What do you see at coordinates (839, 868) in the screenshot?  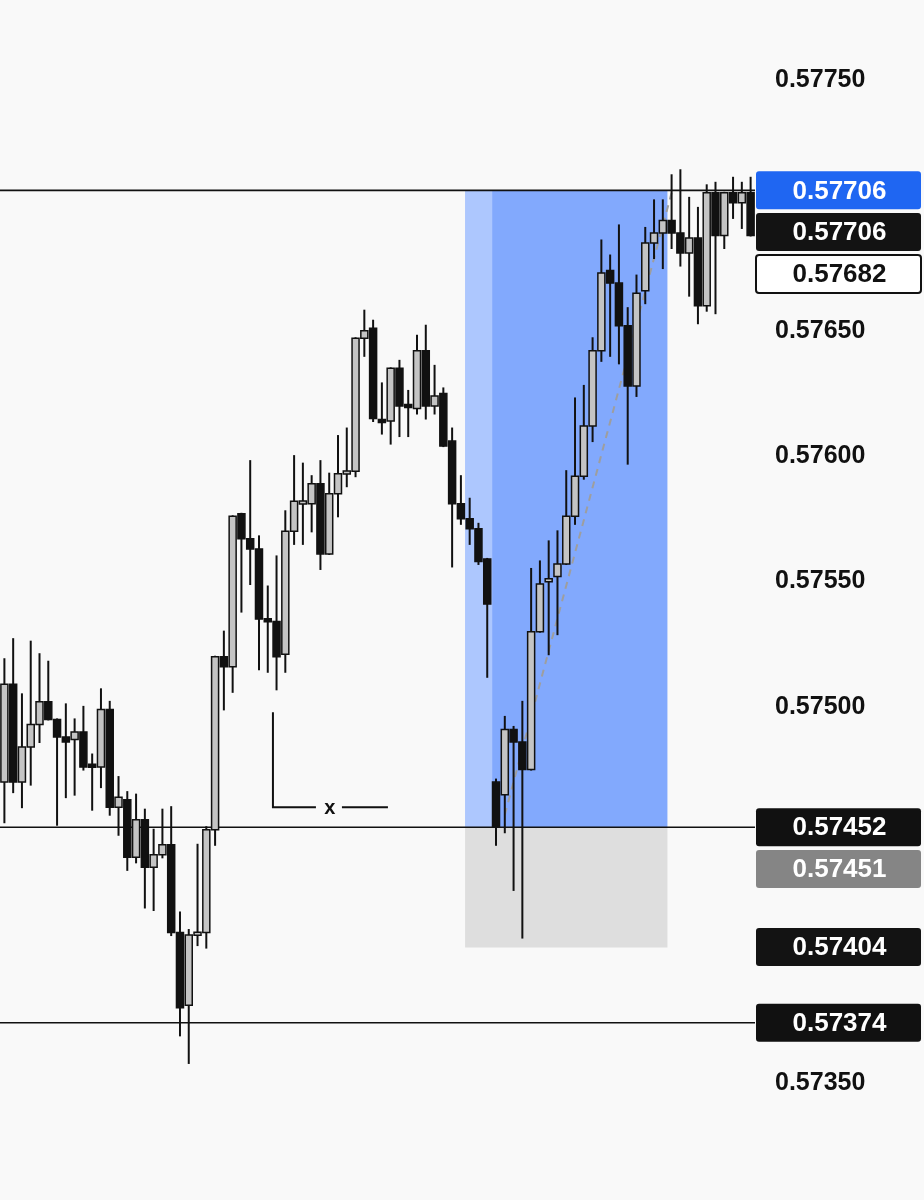 I see `text: 0.57451` at bounding box center [839, 868].